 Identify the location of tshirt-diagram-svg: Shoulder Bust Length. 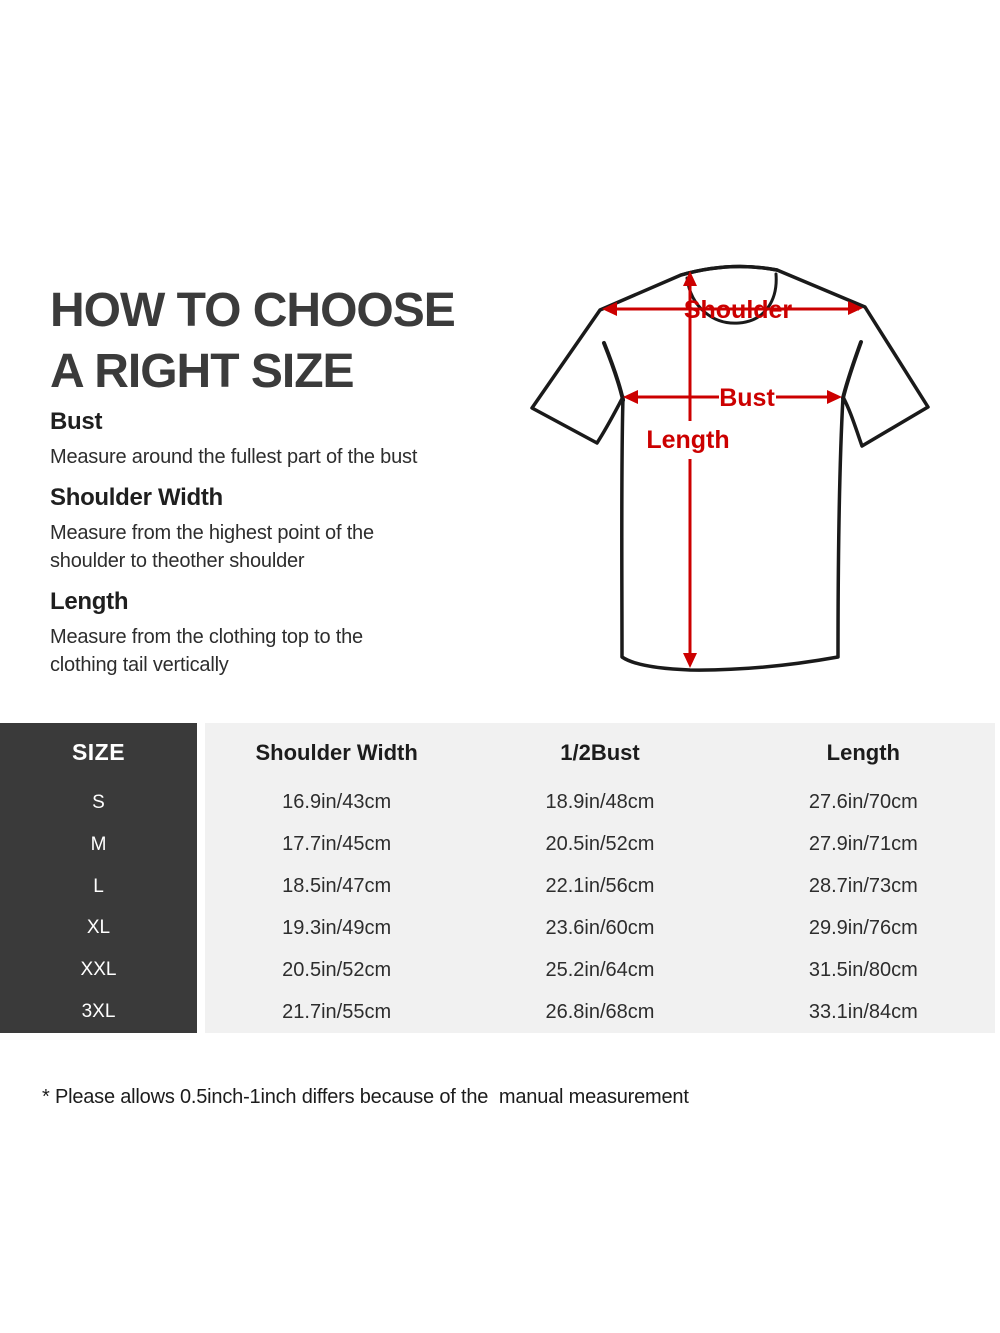
(730, 468).